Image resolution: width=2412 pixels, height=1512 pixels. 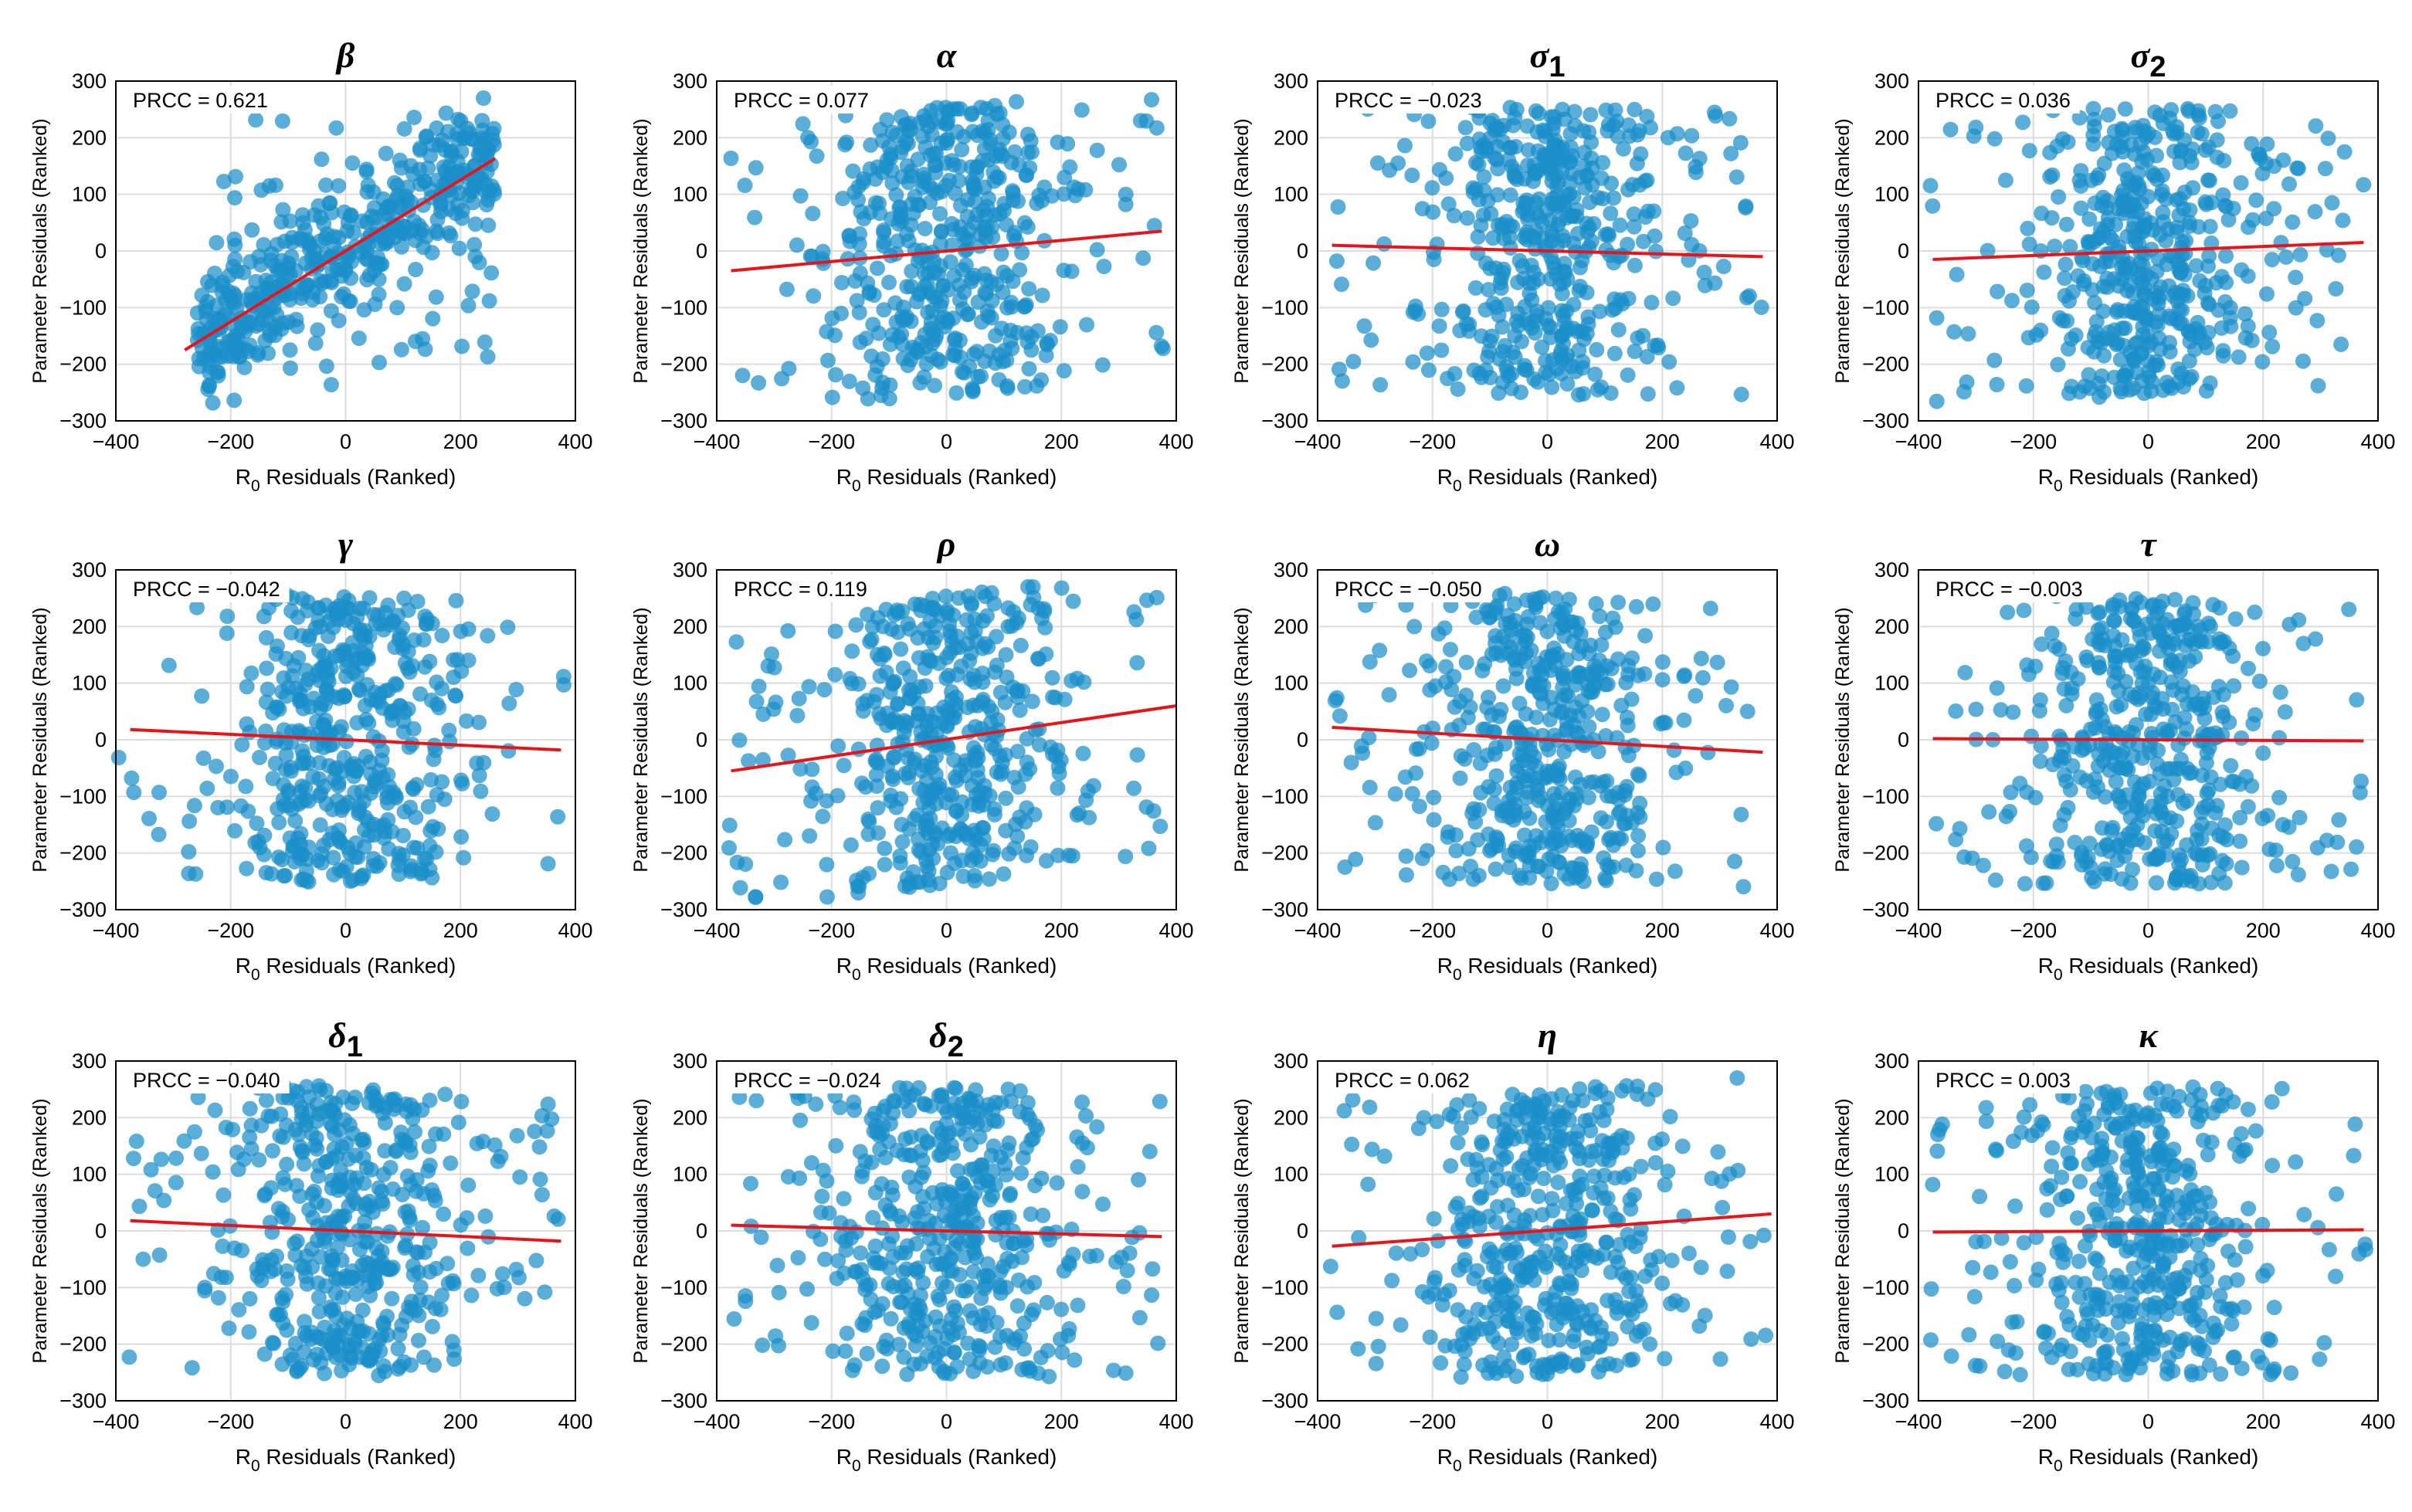 What do you see at coordinates (83, 364) in the screenshot?
I see `y-tick-label: −200` at bounding box center [83, 364].